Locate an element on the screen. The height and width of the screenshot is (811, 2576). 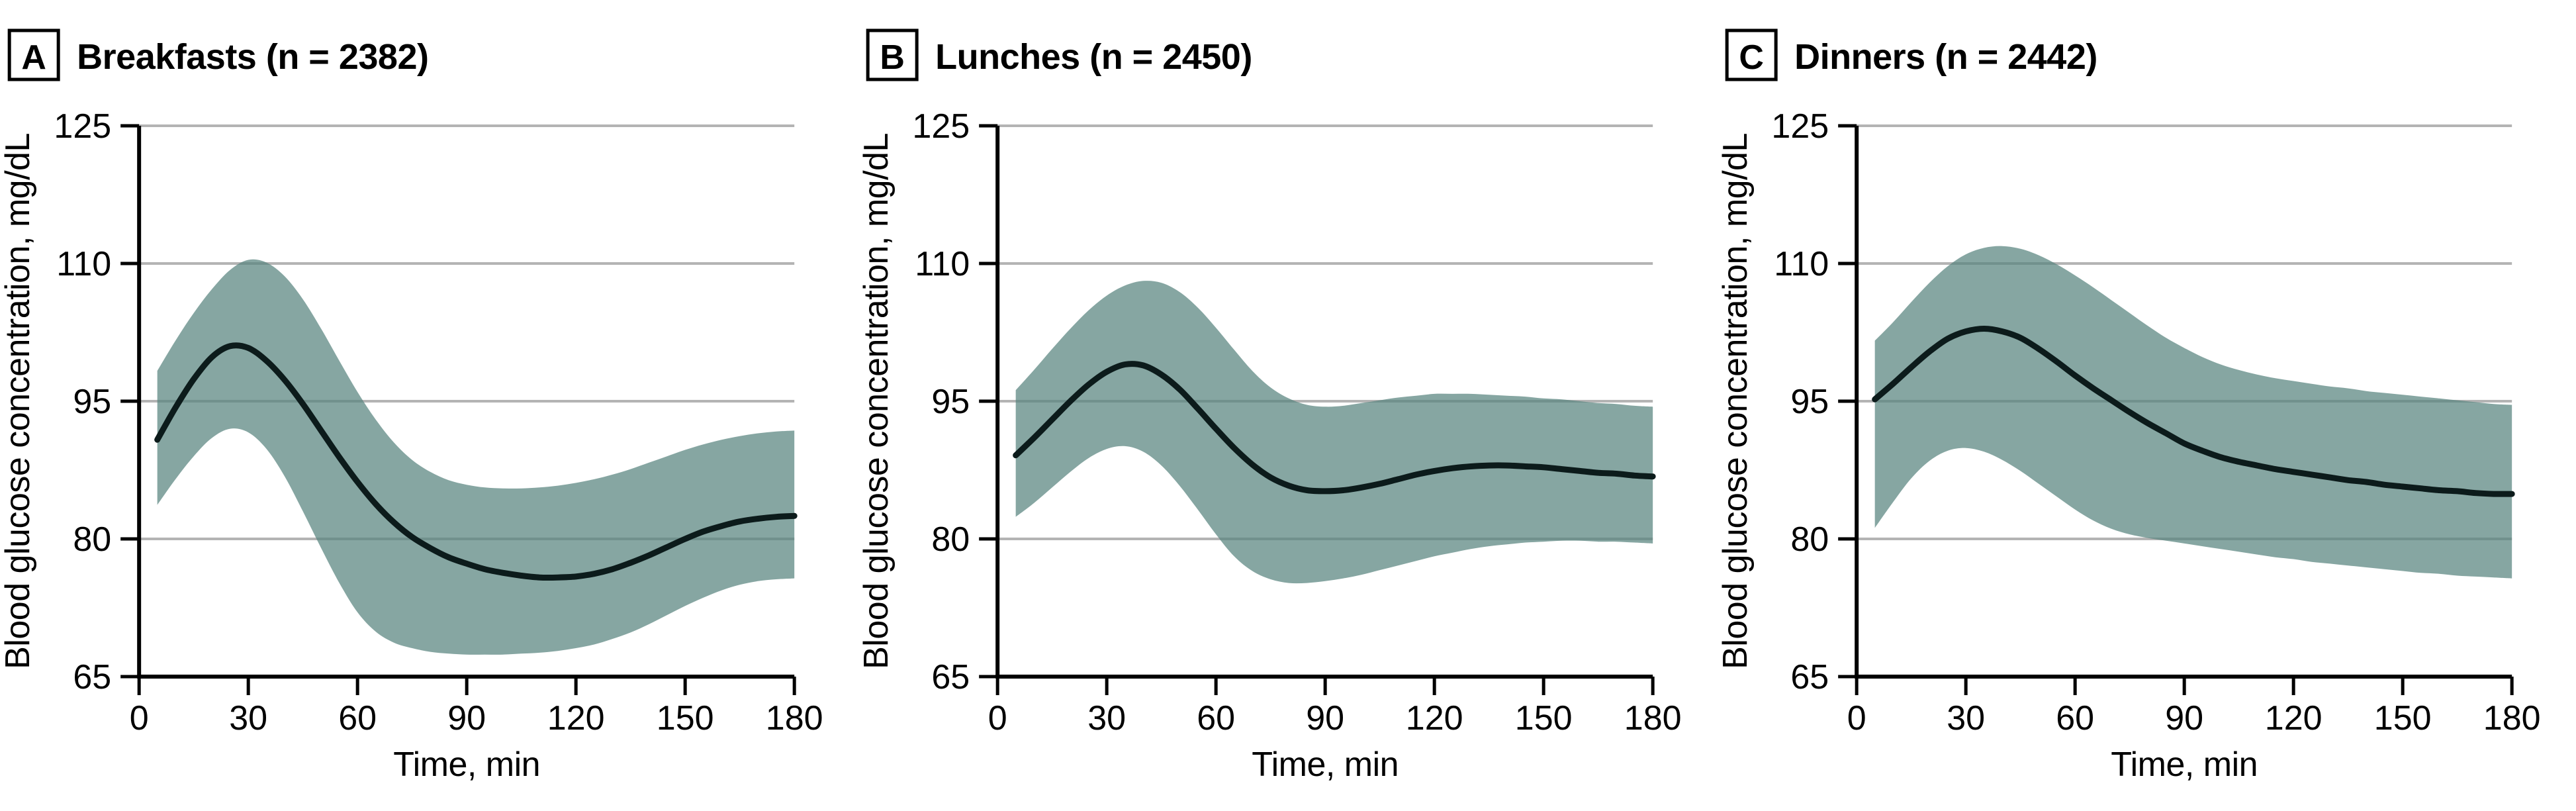
panel-header-c: C Dinners (n = 2442) is located at coordinates (1911, 54).